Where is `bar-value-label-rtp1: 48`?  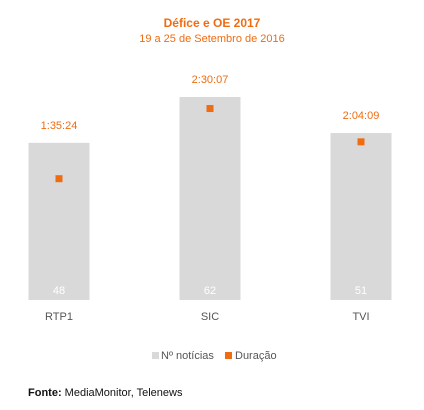 bar-value-label-rtp1: 48 is located at coordinates (59, 291).